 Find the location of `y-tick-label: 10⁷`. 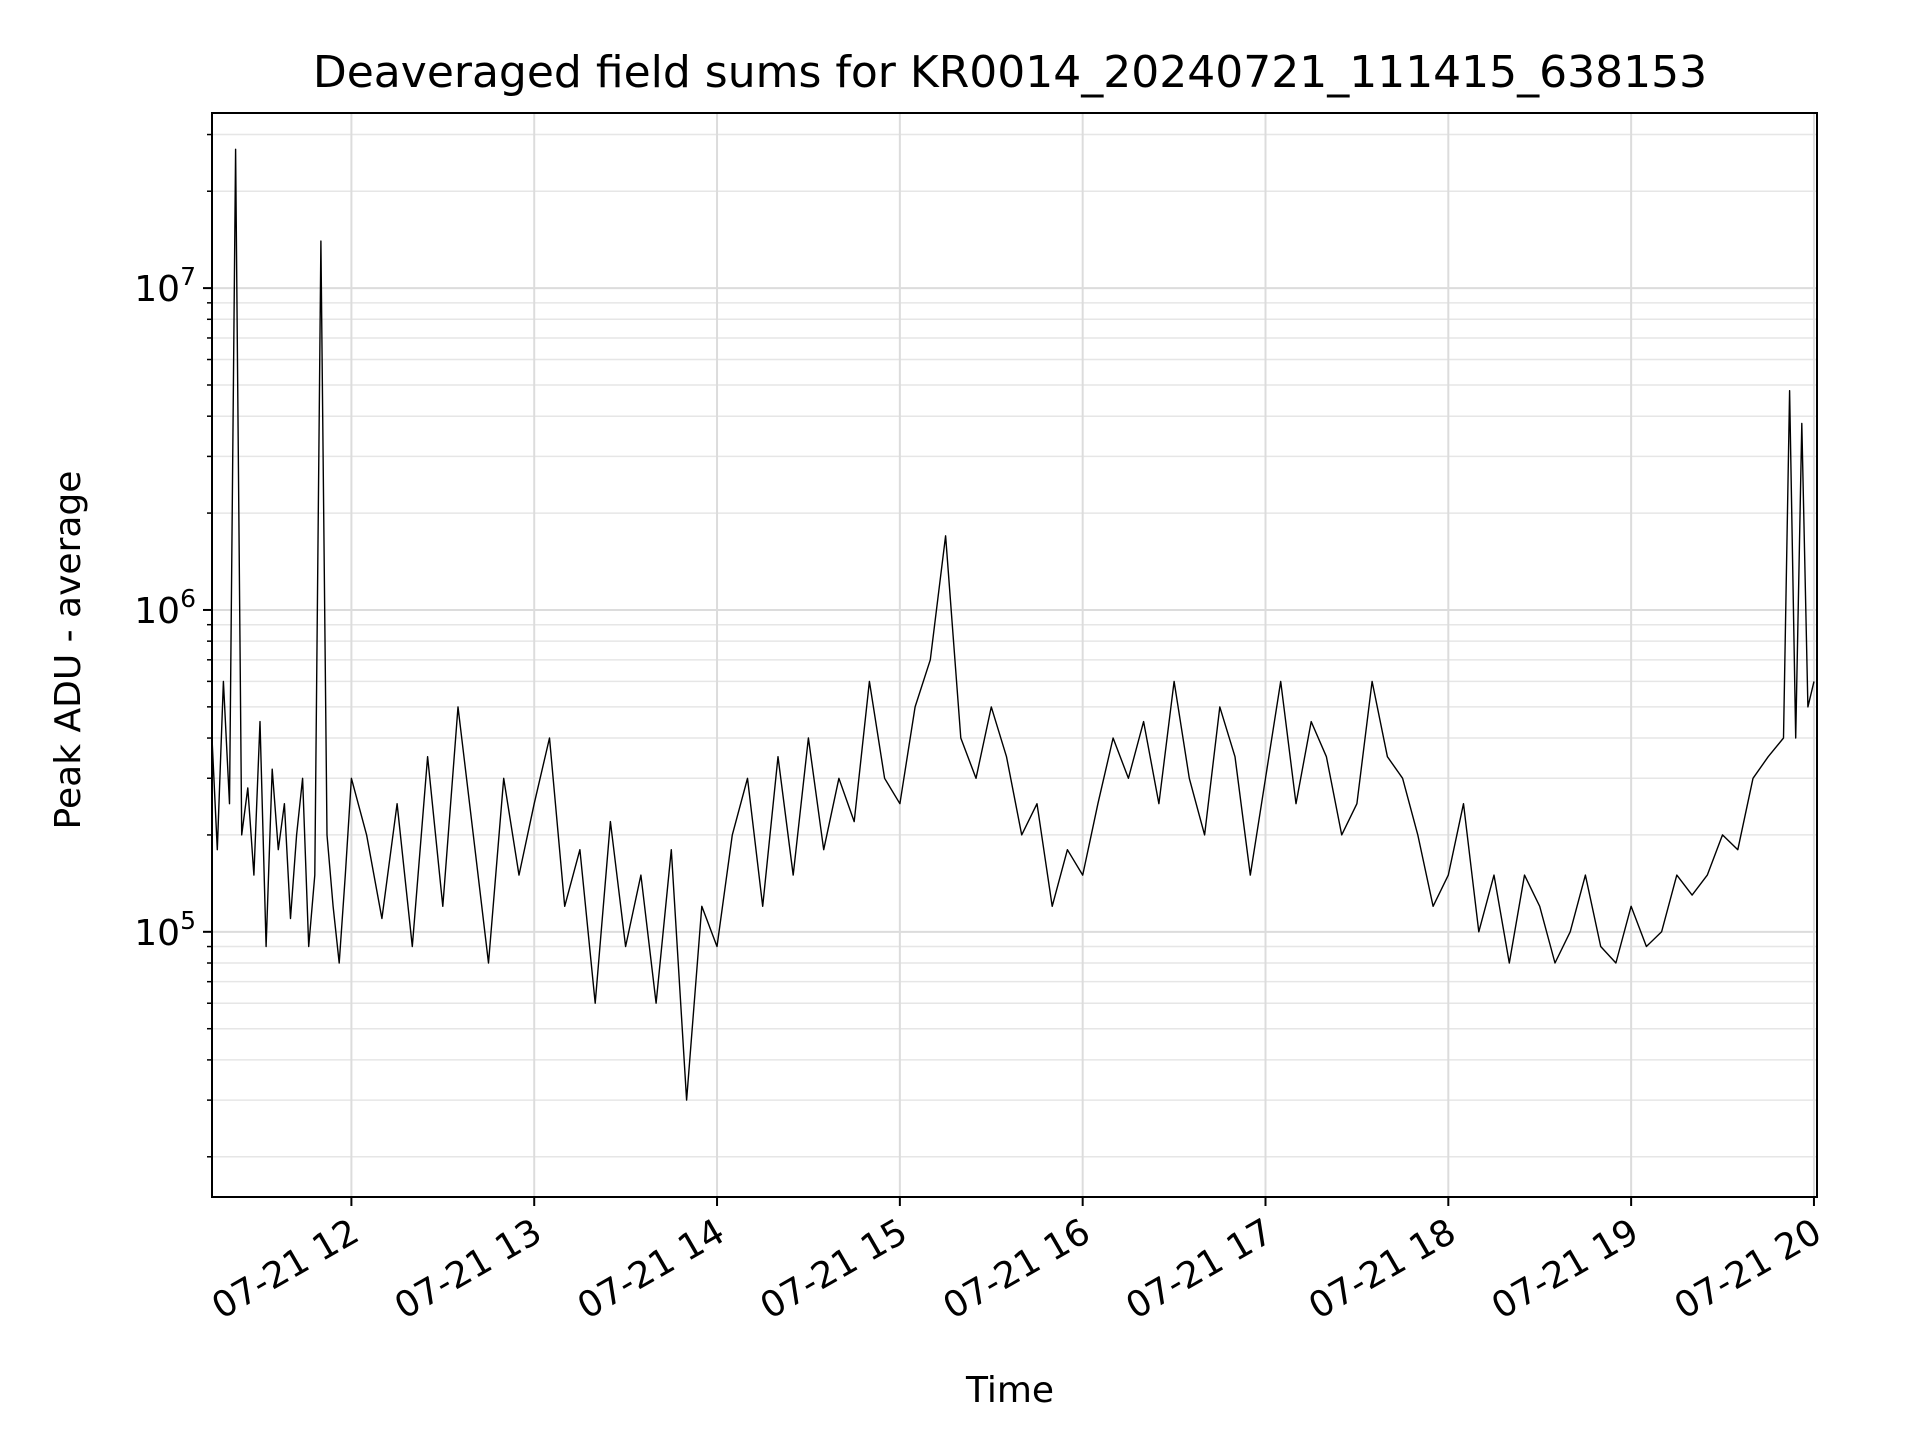

y-tick-label: 10⁷ is located at coordinates (165, 286).